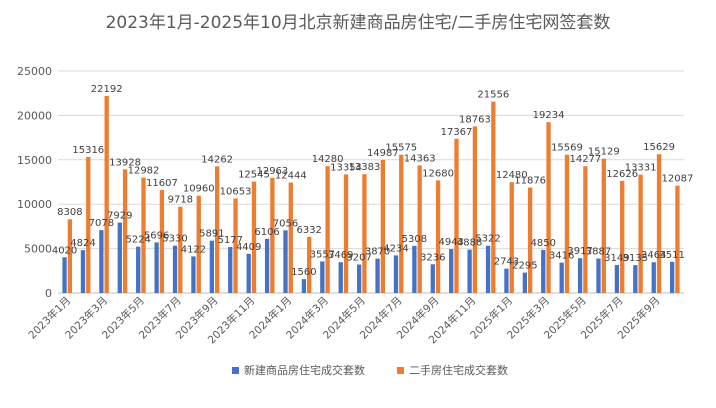 This screenshot has height=408, width=716. Describe the element at coordinates (506, 262) in the screenshot. I see `data-label-new: 2743` at that location.